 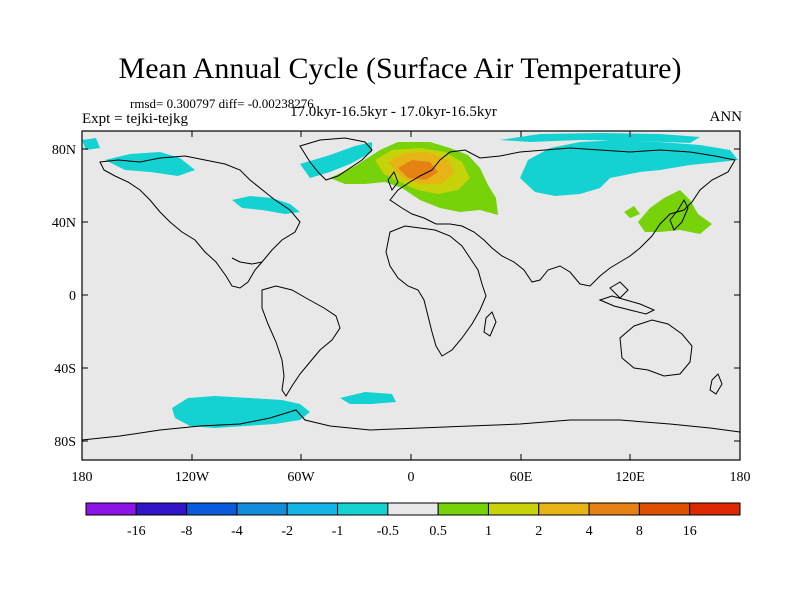 What do you see at coordinates (562, 217) in the screenshot?
I see `coast-eurasia` at bounding box center [562, 217].